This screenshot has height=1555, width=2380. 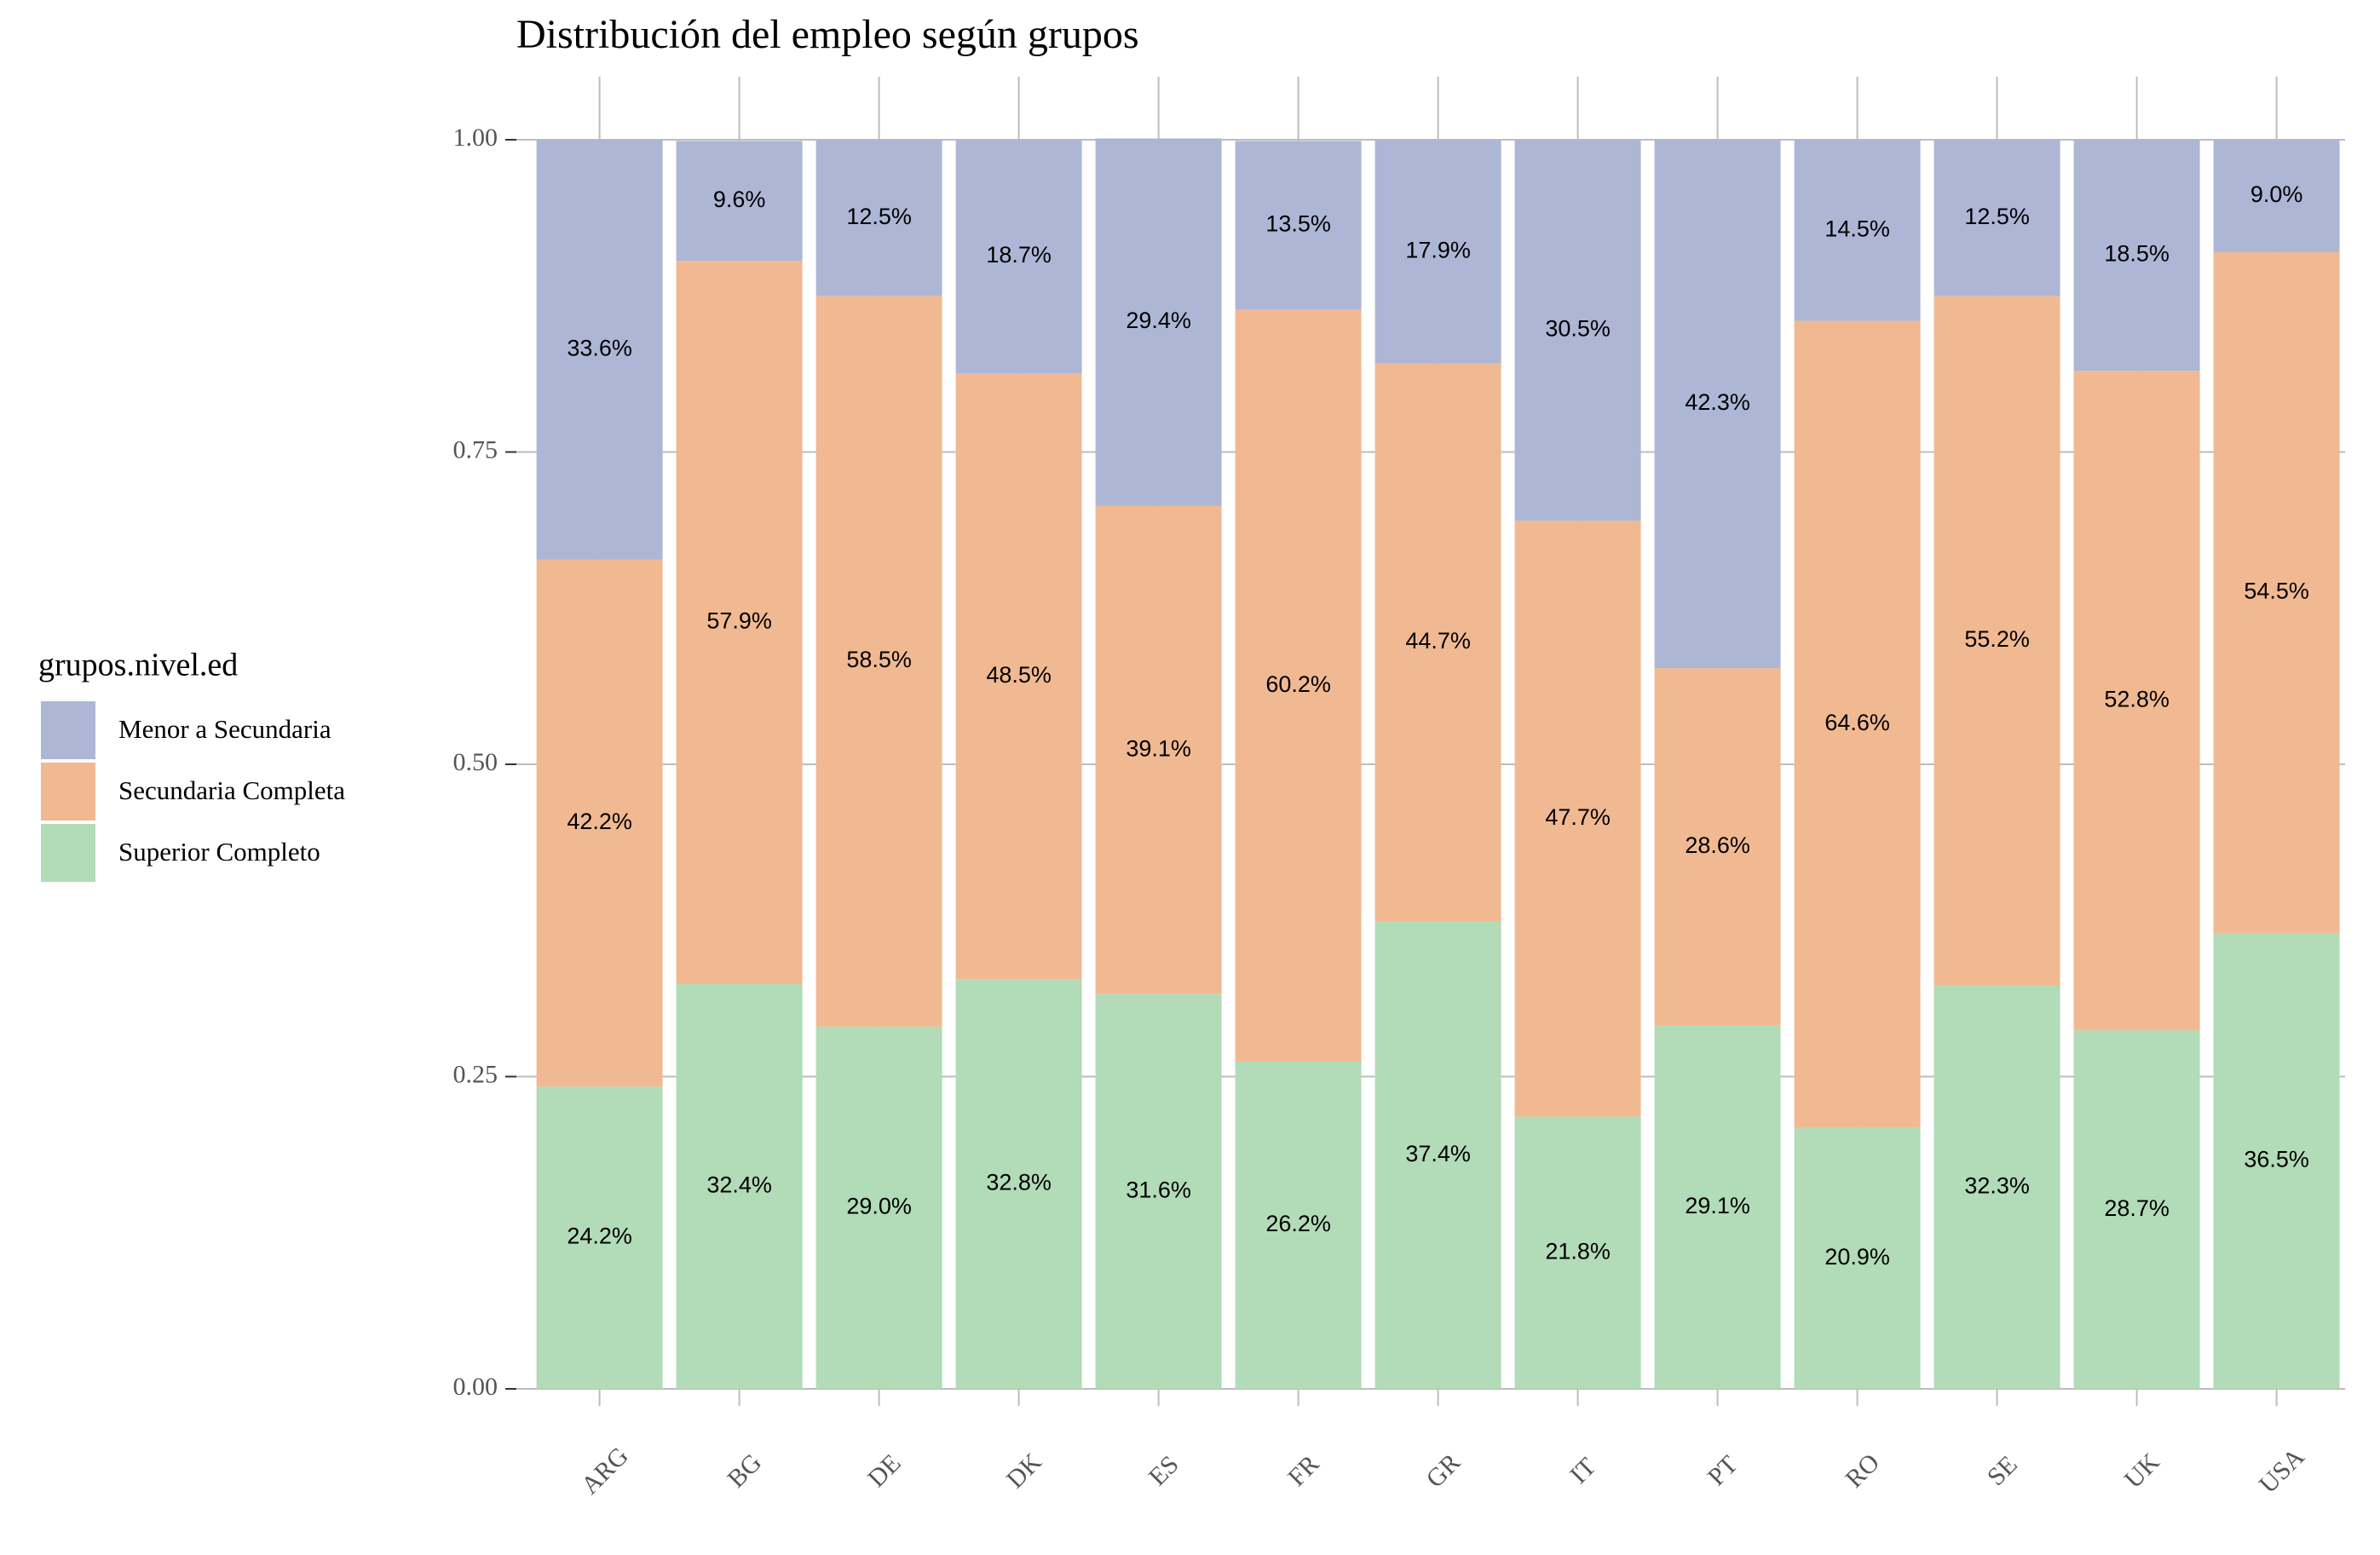 I want to click on data-label: 9.0%, so click(x=2276, y=194).